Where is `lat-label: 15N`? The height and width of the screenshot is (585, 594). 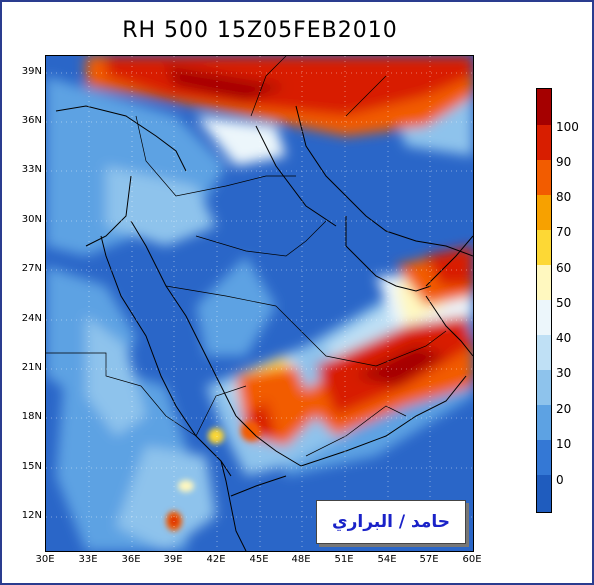 lat-label: 15N is located at coordinates (31, 466).